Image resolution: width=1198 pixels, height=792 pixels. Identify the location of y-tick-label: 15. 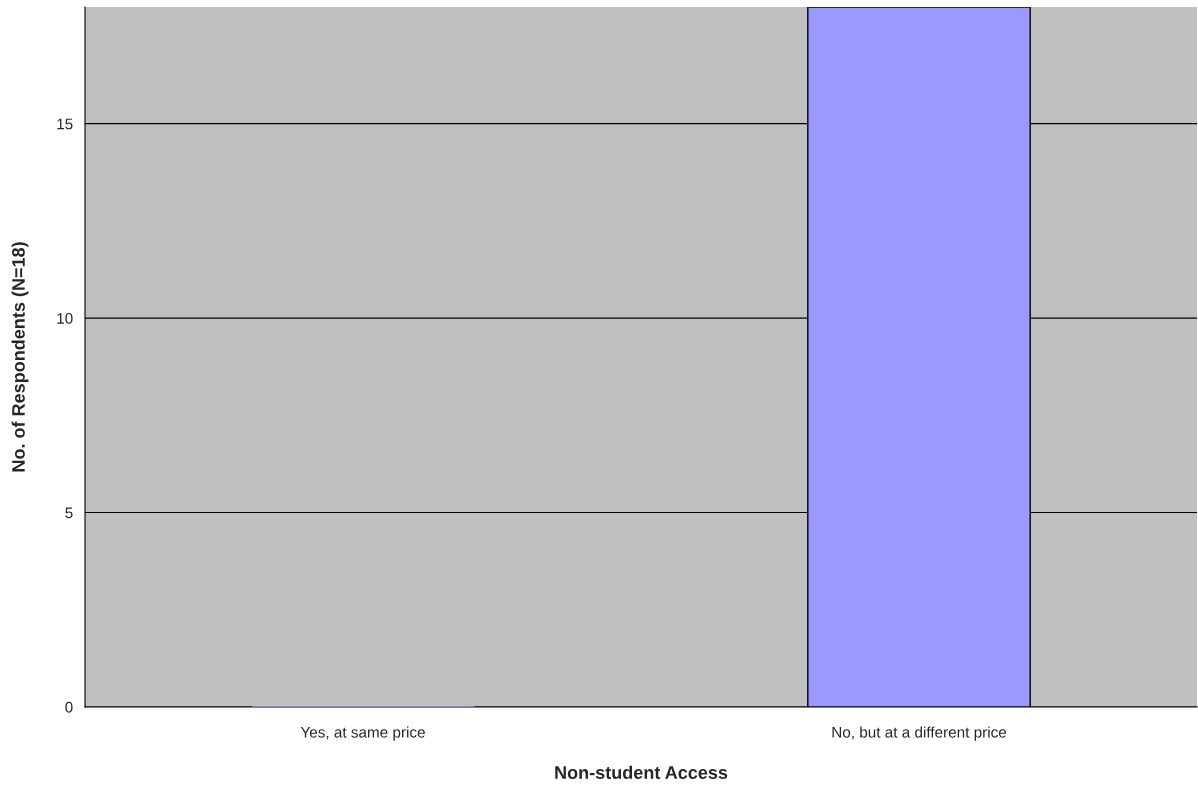
(65, 124).